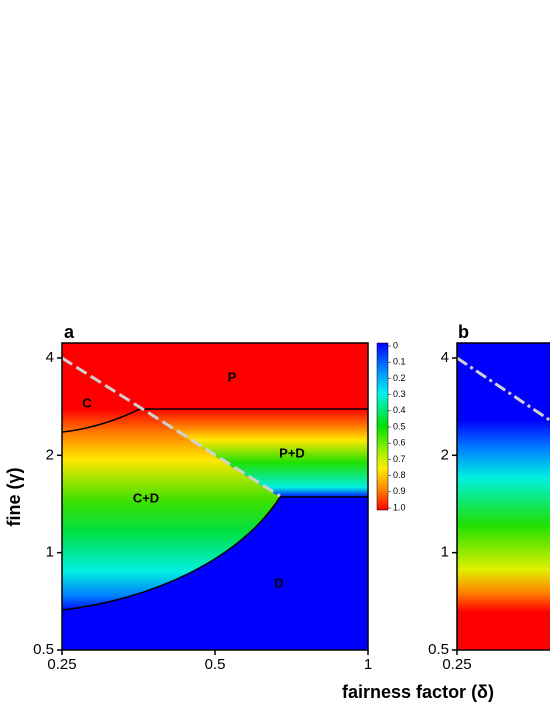  Describe the element at coordinates (399, 362) in the screenshot. I see `colorbar-label: 0.1` at that location.